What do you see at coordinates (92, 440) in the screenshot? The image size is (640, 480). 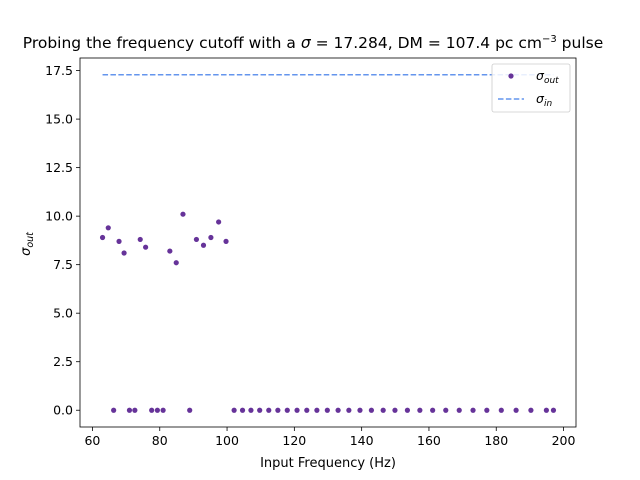 I see `x-tick-label: 60` at bounding box center [92, 440].